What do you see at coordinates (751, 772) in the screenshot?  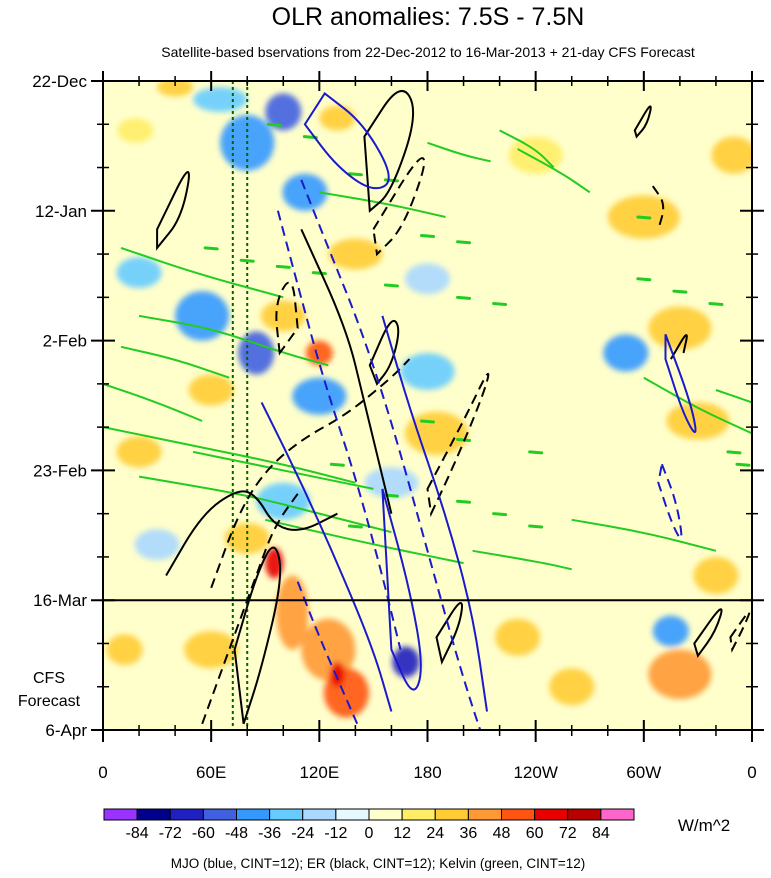 I see `x-tick-label: 0` at bounding box center [751, 772].